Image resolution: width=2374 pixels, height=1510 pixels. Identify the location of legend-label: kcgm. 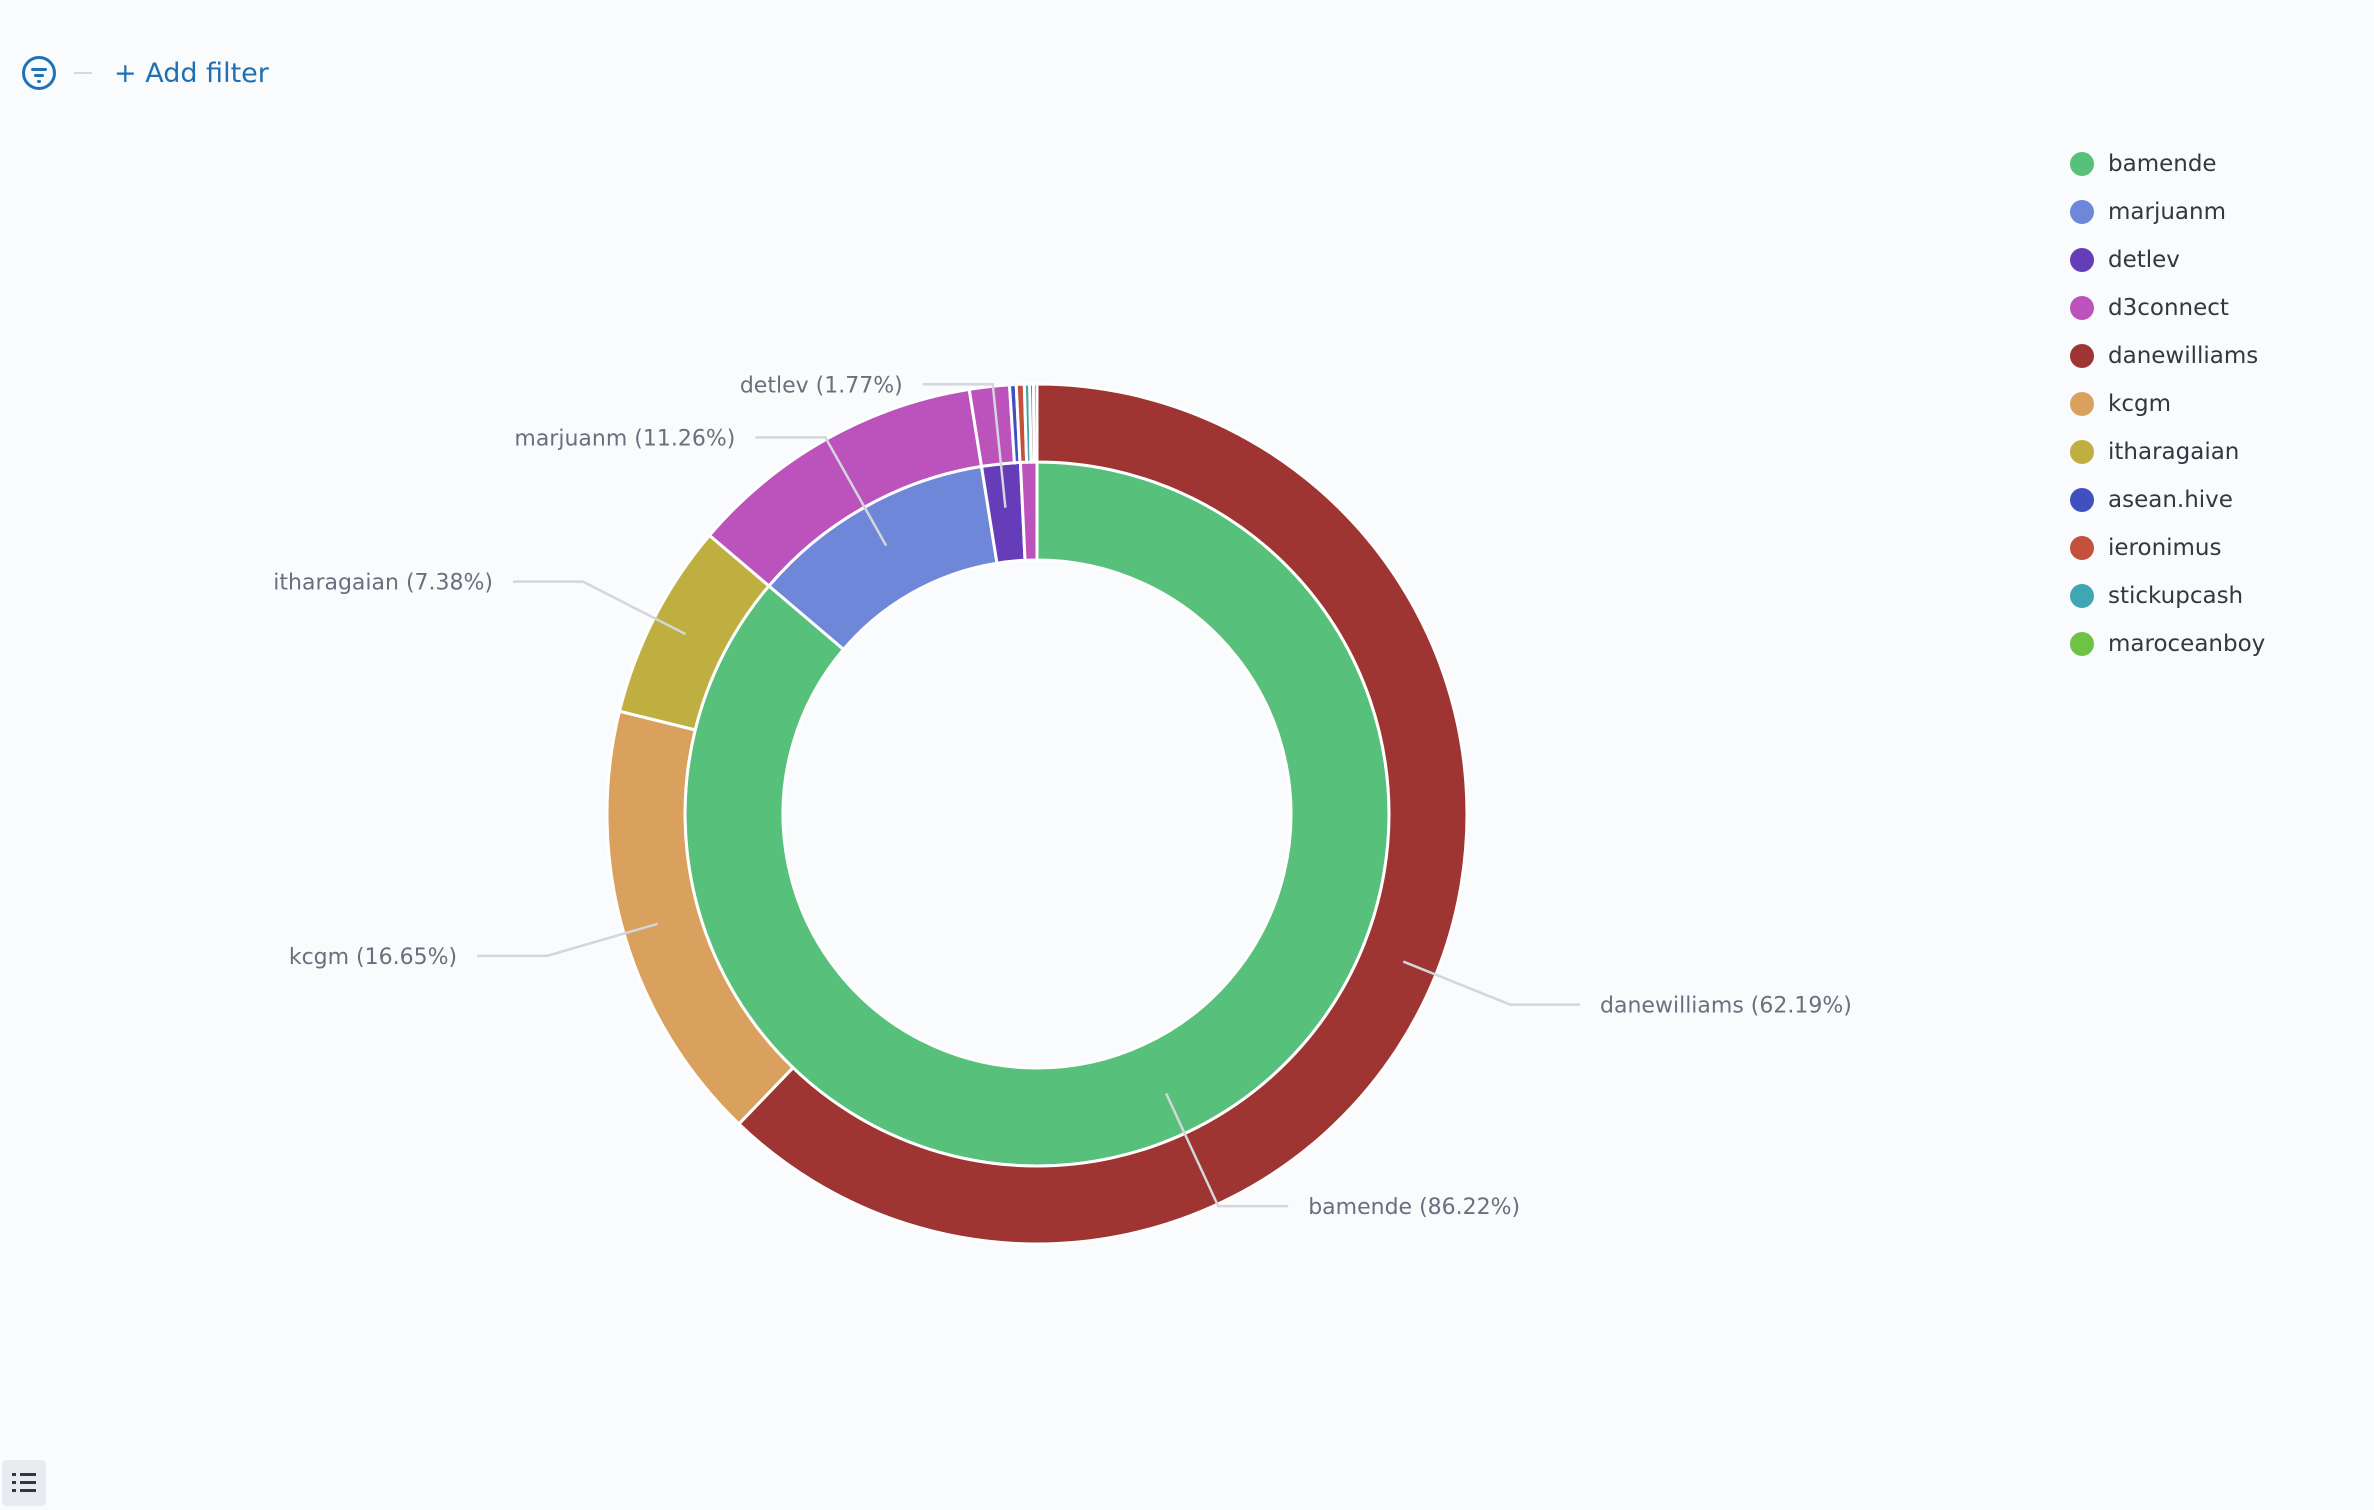
(2139, 404).